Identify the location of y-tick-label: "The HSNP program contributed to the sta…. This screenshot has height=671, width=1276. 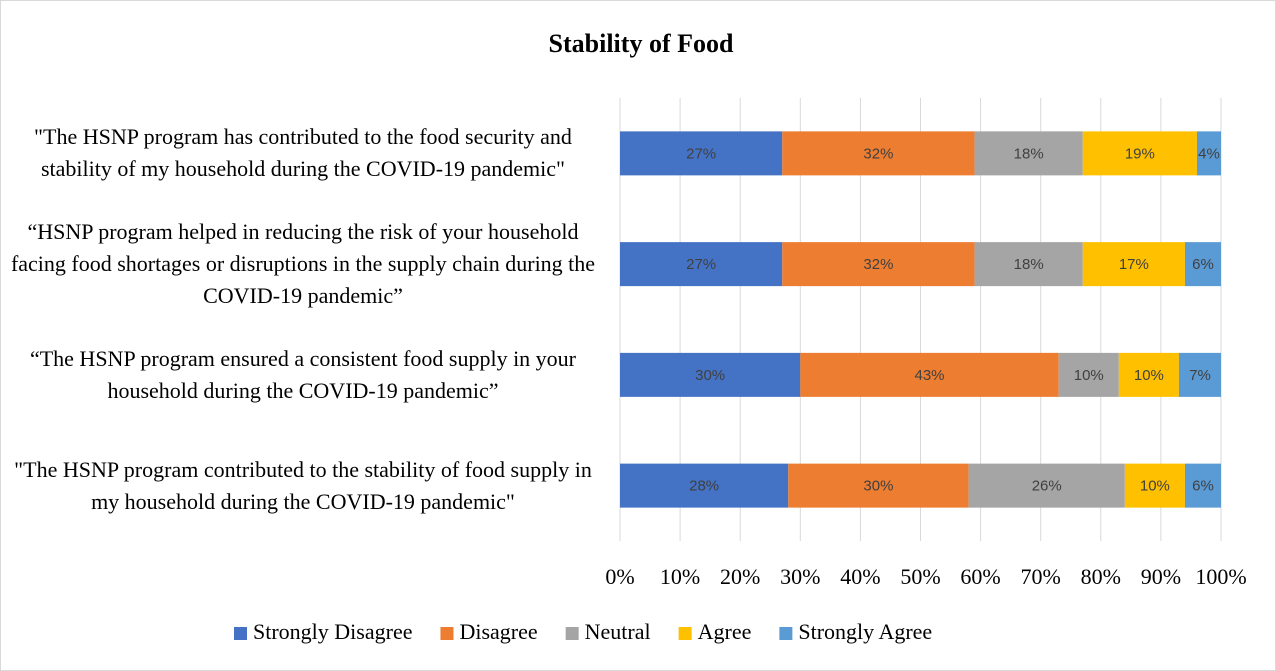
(303, 485).